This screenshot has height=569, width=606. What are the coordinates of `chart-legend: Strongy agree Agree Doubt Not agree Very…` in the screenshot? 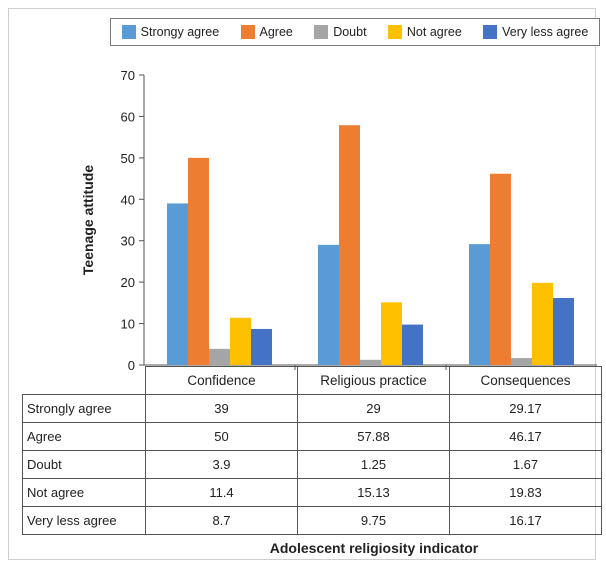 It's located at (355, 32).